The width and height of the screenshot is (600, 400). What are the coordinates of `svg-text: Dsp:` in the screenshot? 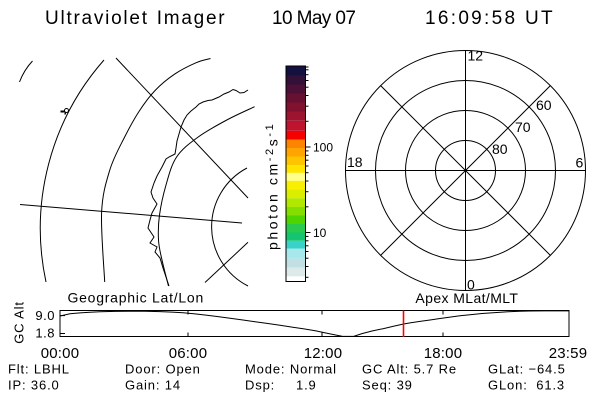 It's located at (260, 385).